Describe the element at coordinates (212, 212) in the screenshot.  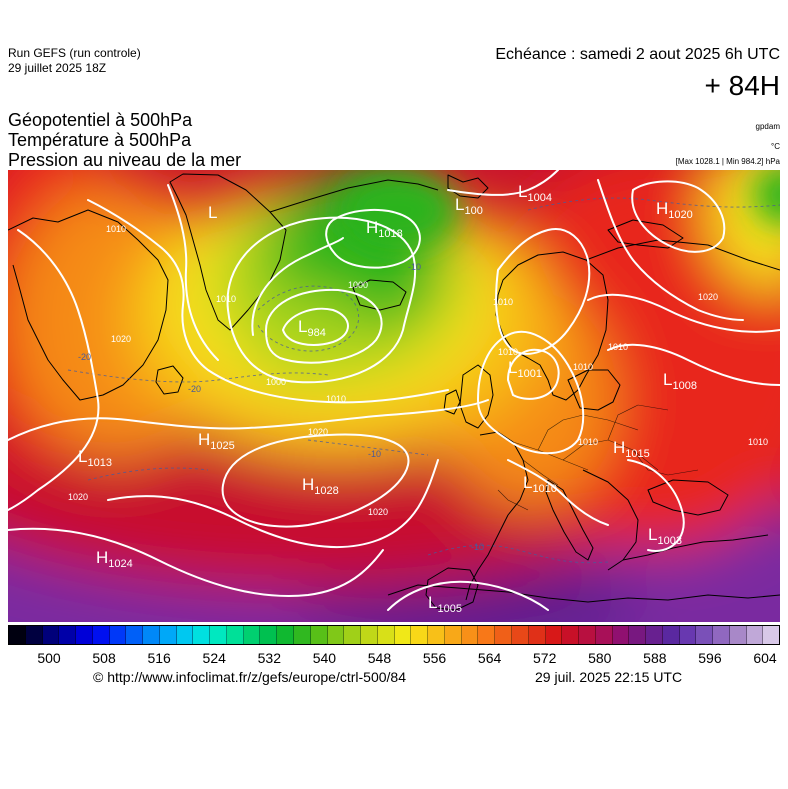
I see `low-pressure-label: L` at that location.